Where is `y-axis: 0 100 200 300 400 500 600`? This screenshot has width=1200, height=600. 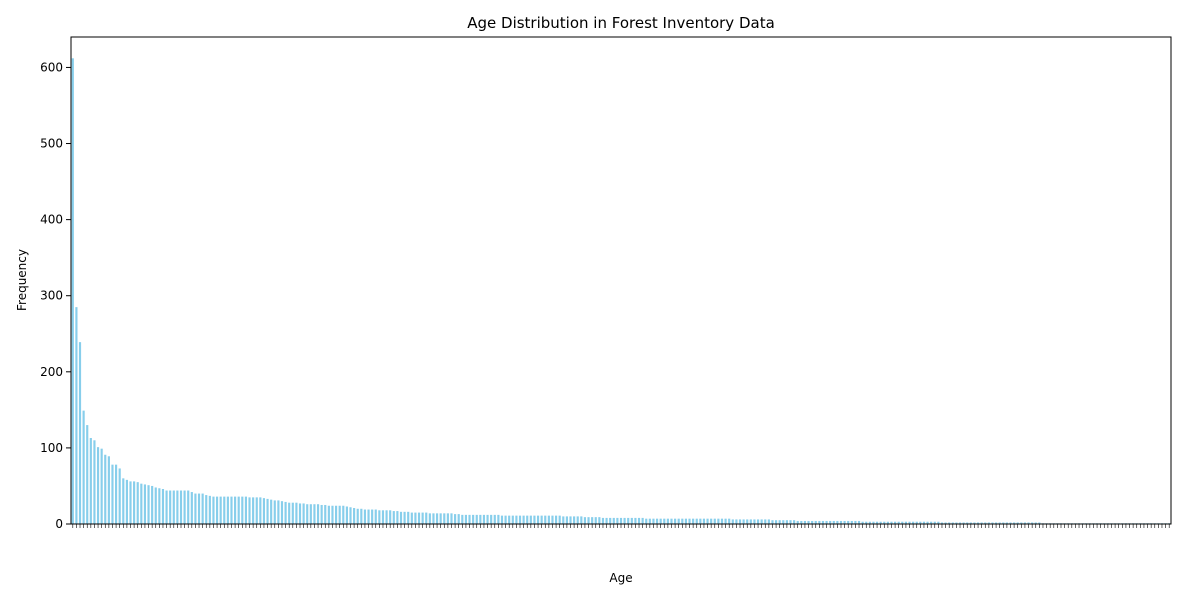
y-axis: 0 100 200 300 400 500 600 is located at coordinates (55, 295).